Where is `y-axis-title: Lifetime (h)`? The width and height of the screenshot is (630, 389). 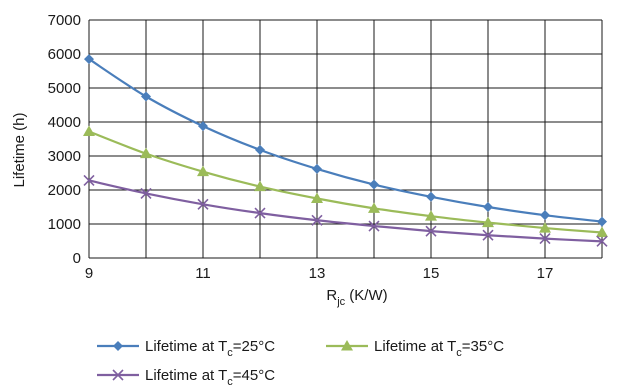 y-axis-title: Lifetime (h) is located at coordinates (19, 149).